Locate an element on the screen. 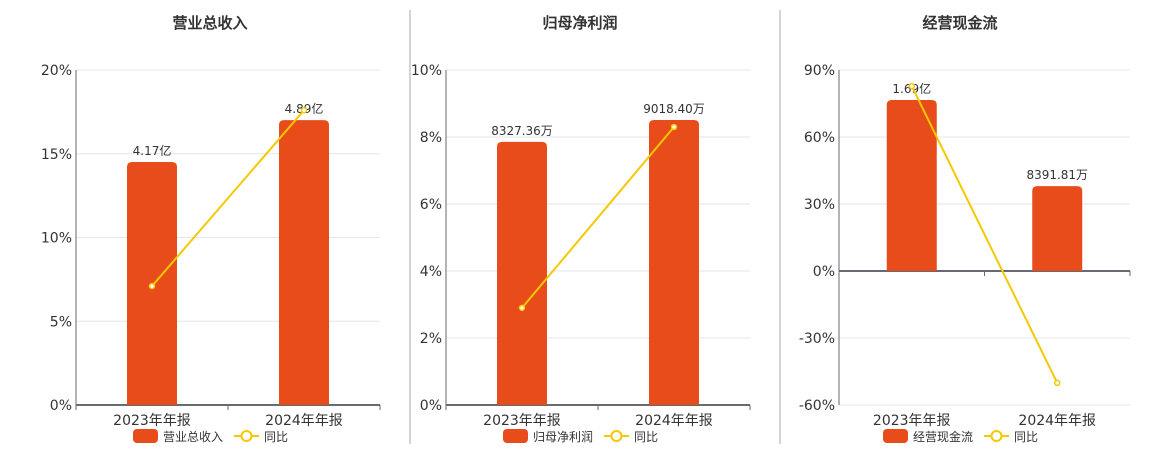 The image size is (1160, 450). chart-title: 经营现金流 is located at coordinates (959, 23).